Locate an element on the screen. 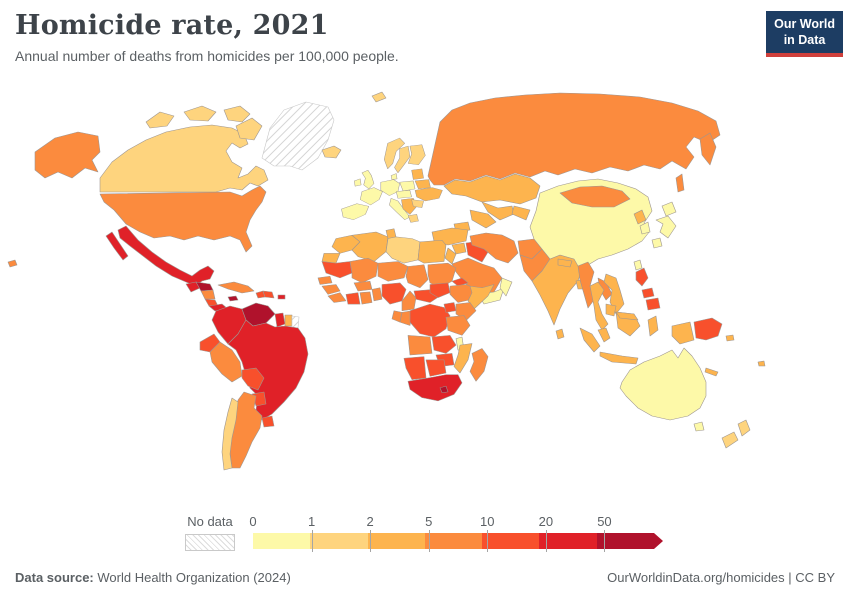 The height and width of the screenshot is (600, 850). country-congo is located at coordinates (406, 318).